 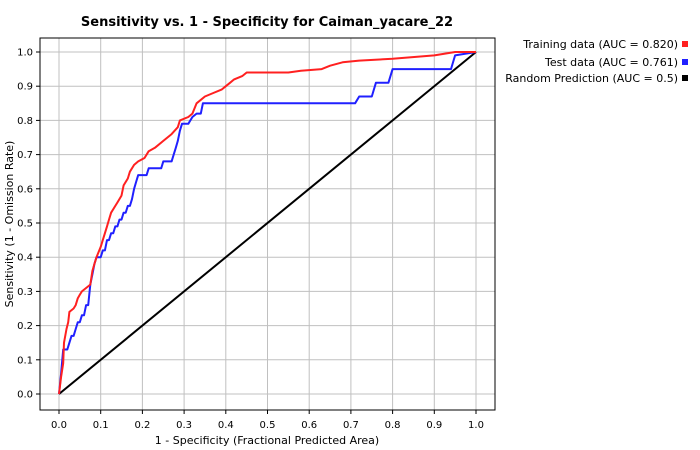 I want to click on y-tick-label: 0.2, so click(x=25, y=326).